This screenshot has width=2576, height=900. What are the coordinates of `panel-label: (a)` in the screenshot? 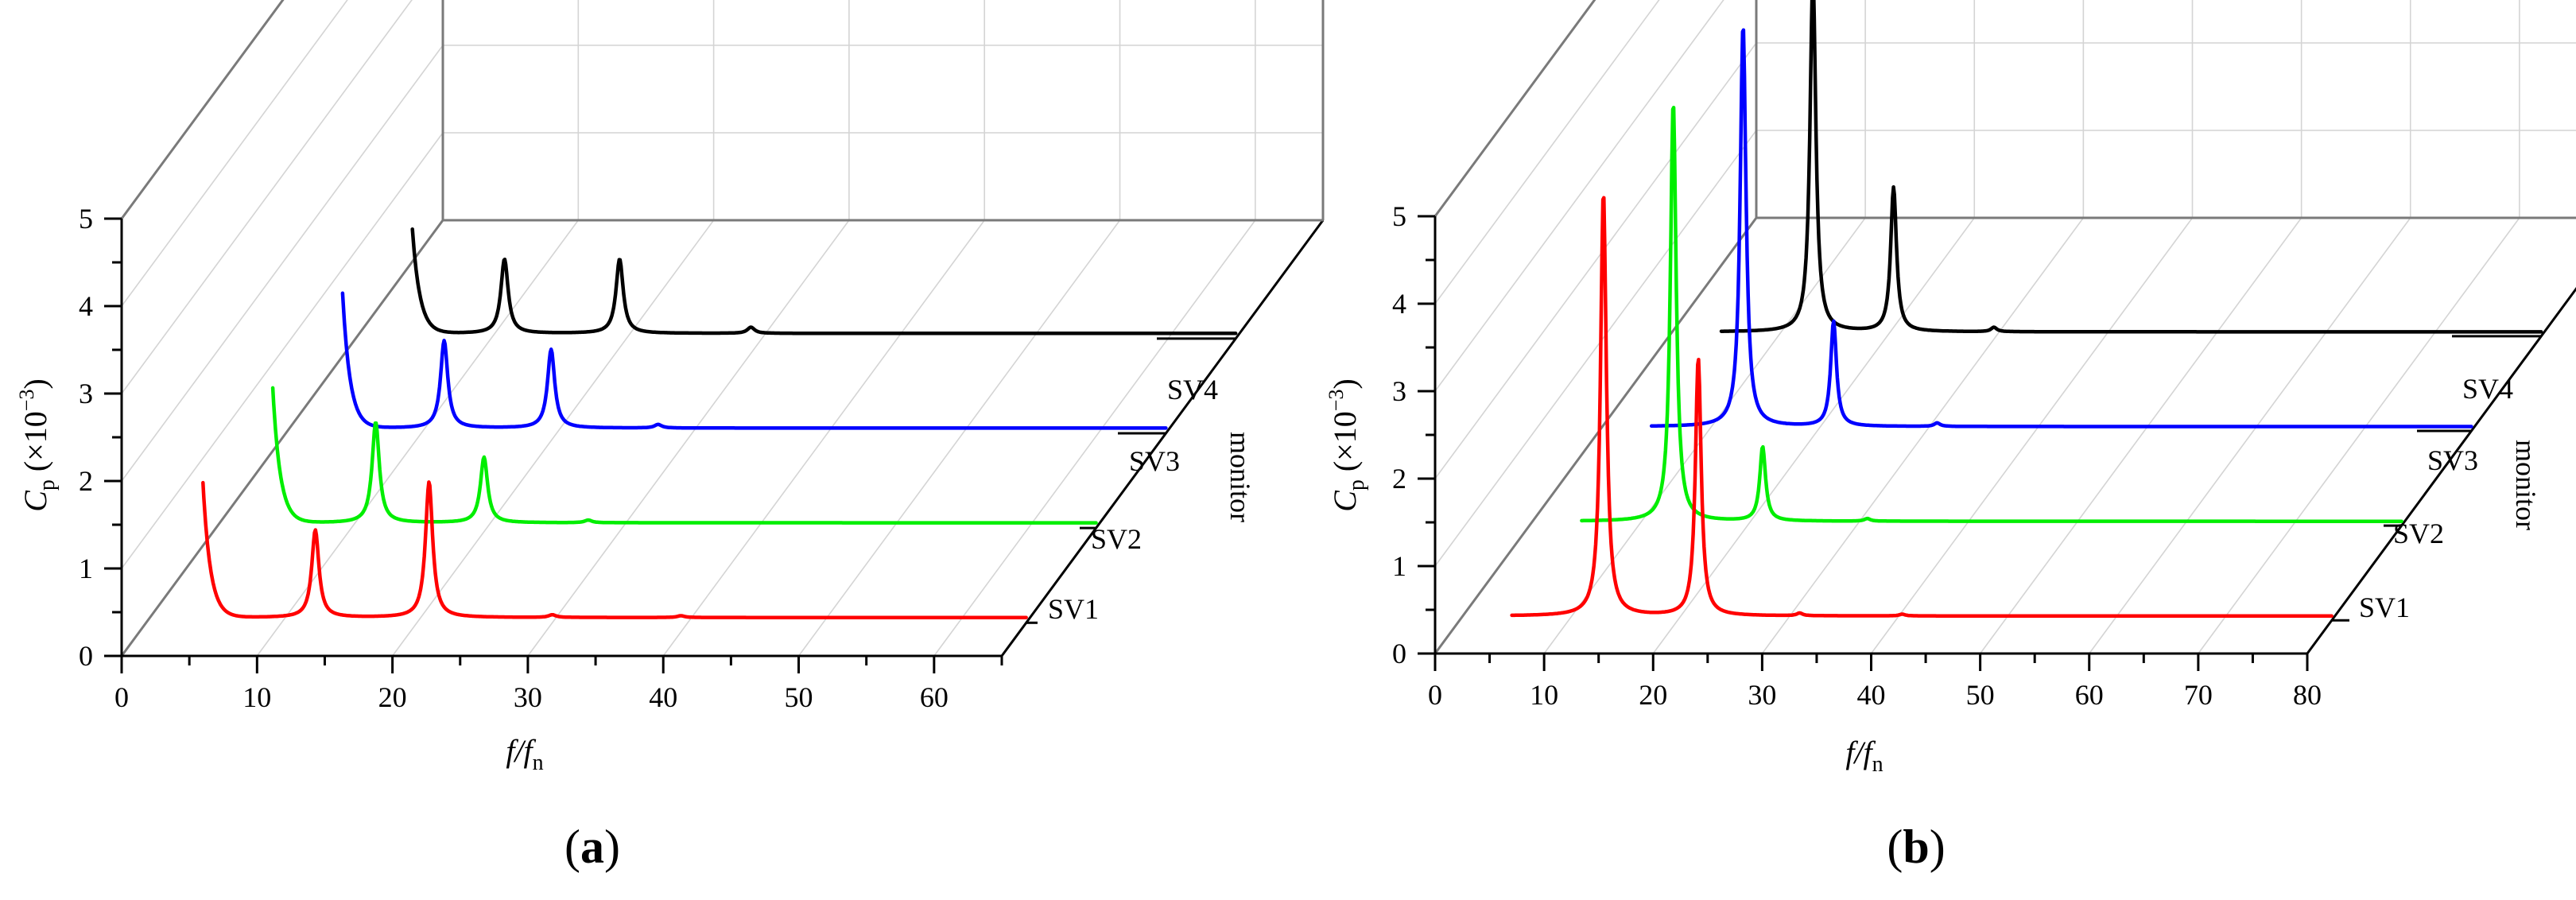 It's located at (592, 847).